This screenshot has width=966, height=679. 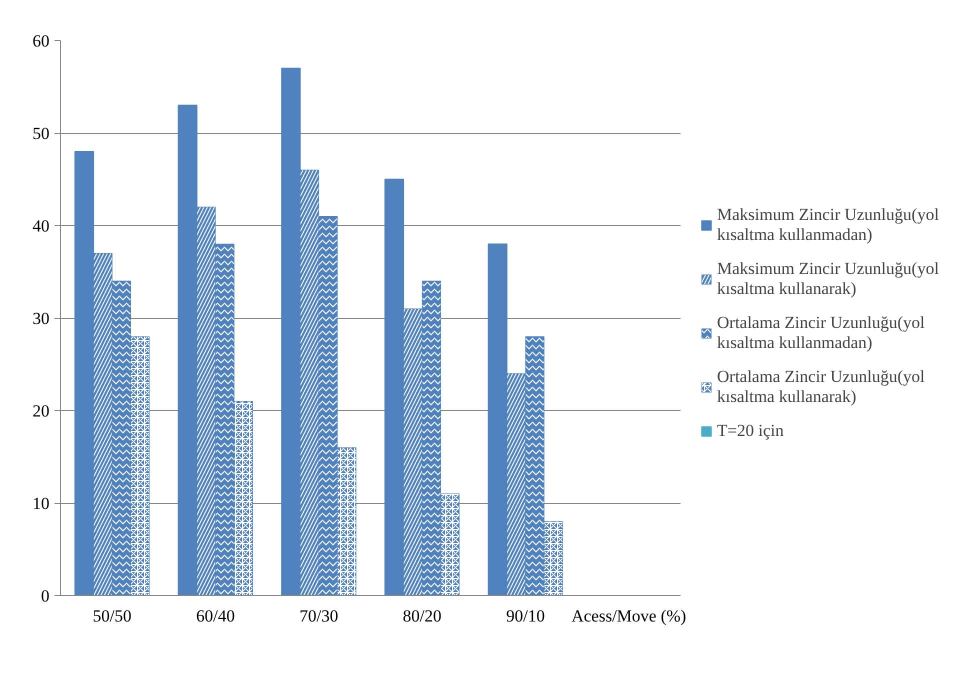 I want to click on y-tick-label: 10, so click(x=41, y=503).